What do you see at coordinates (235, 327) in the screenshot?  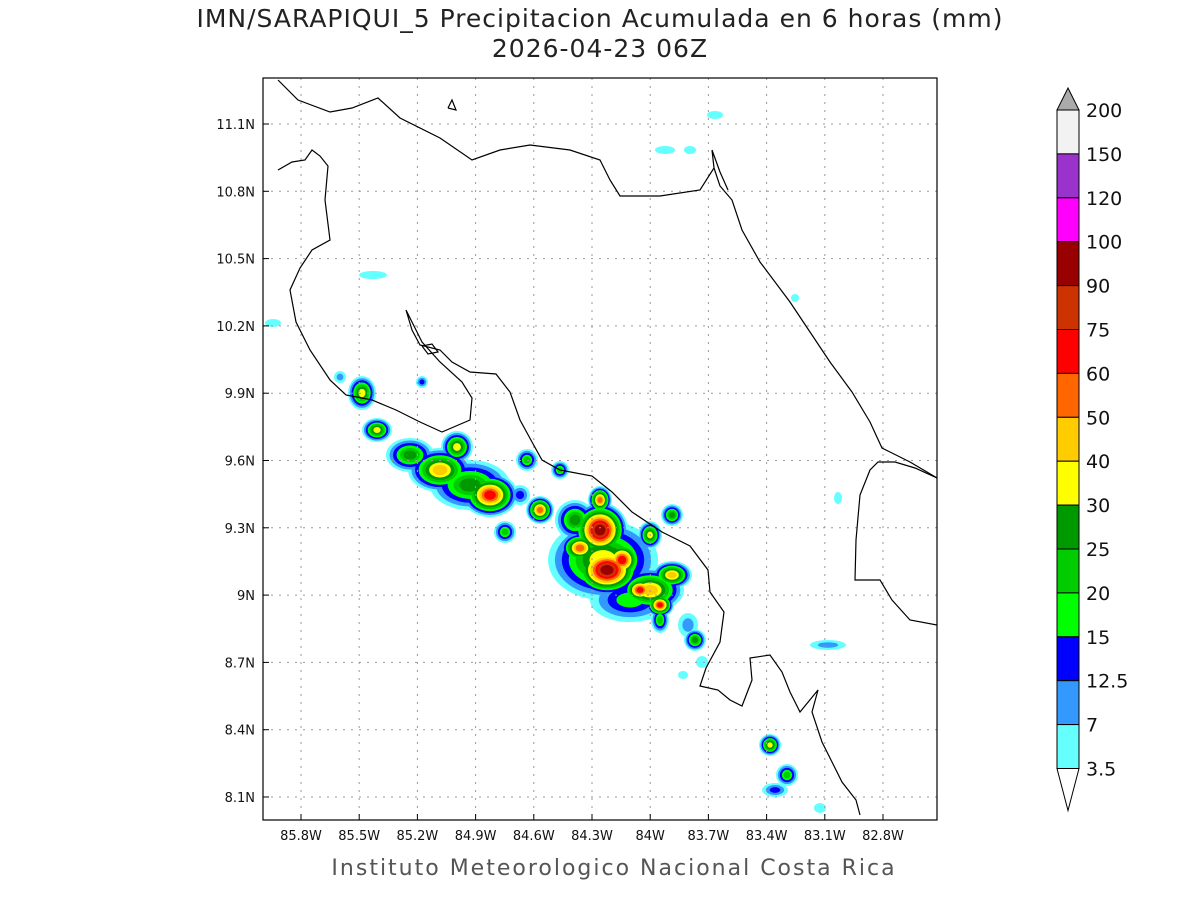 I see `lat-tick-label: 10.2N` at bounding box center [235, 327].